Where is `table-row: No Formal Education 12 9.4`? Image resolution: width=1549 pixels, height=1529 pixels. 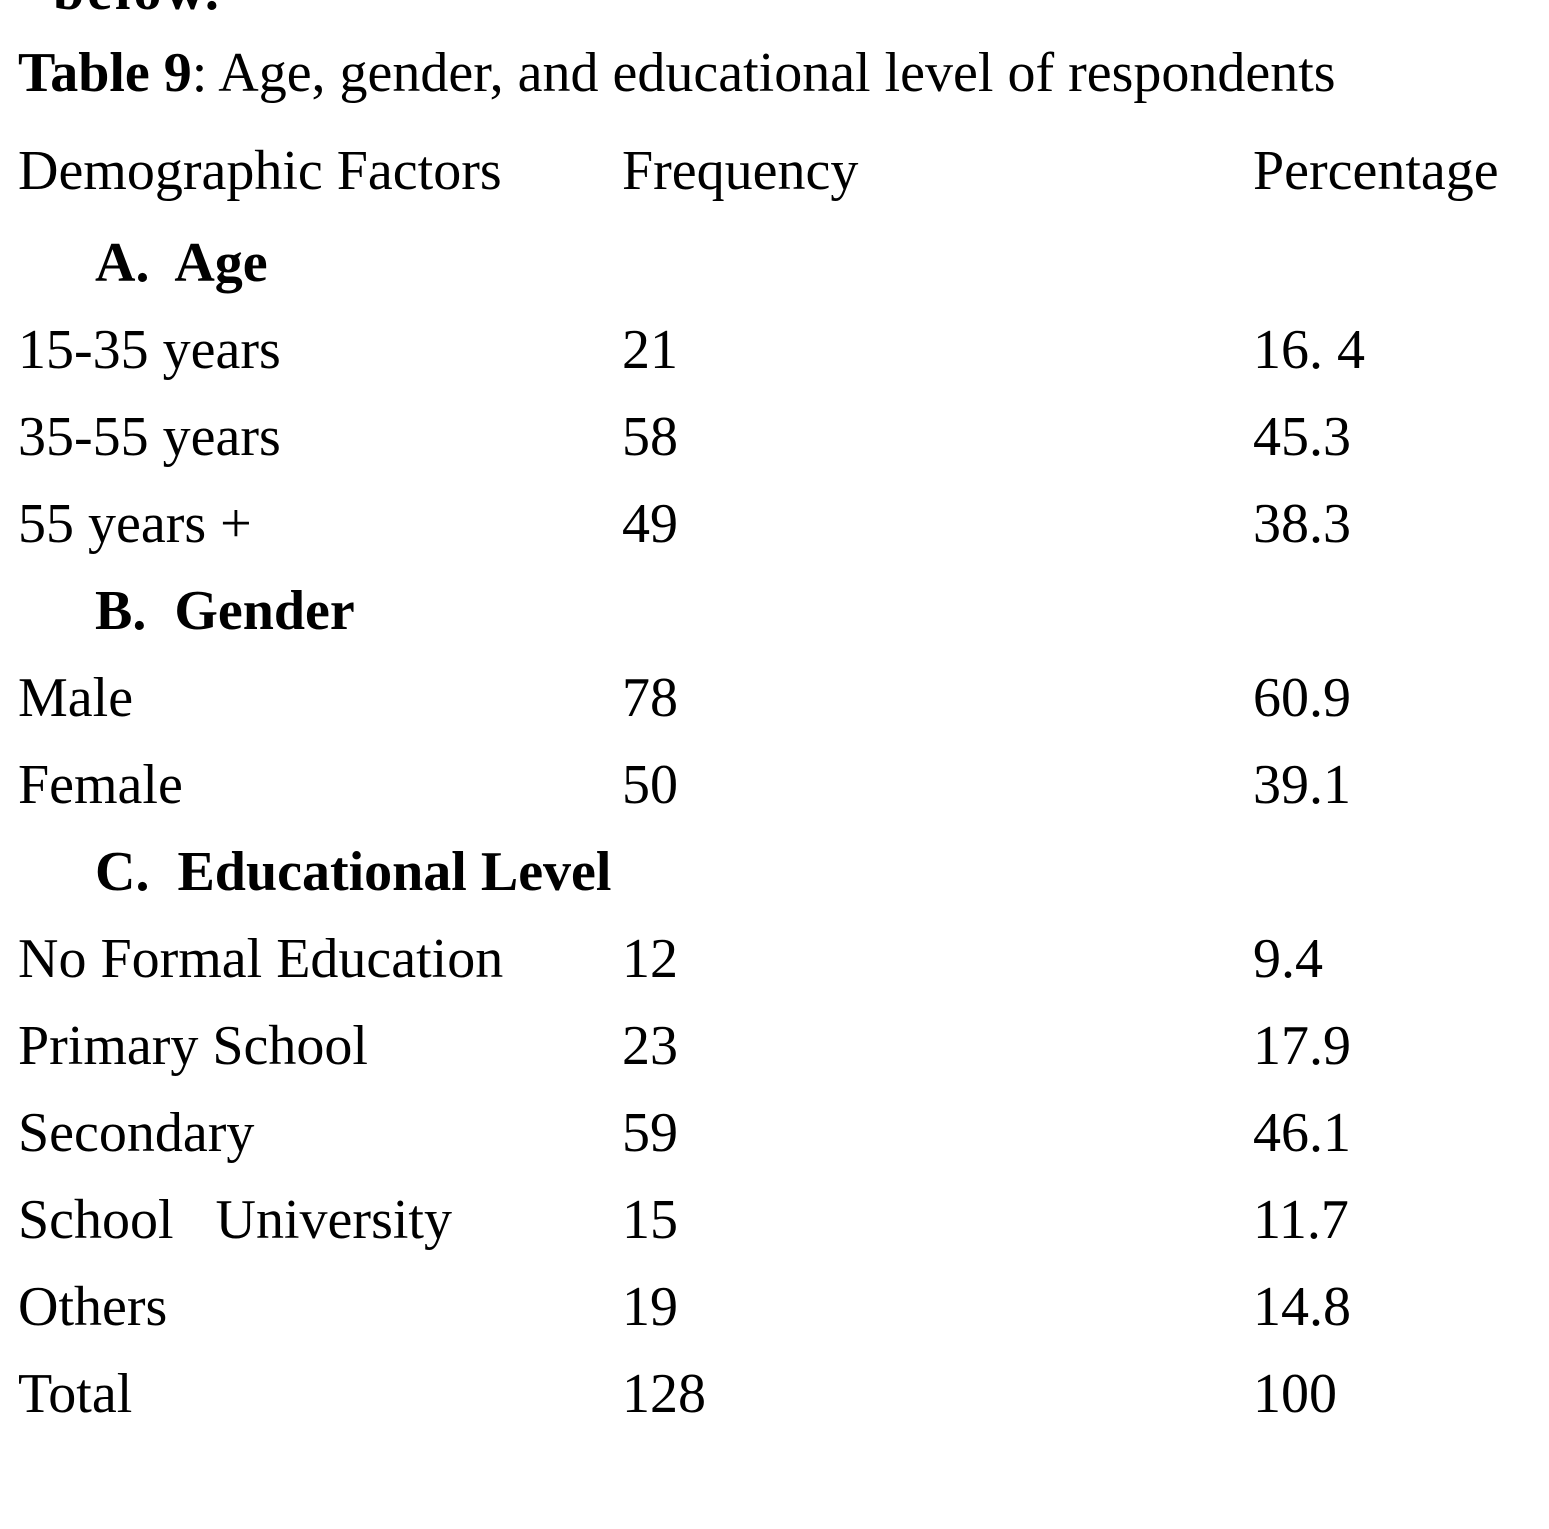 table-row: No Formal Education 12 9.4 is located at coordinates (774, 972).